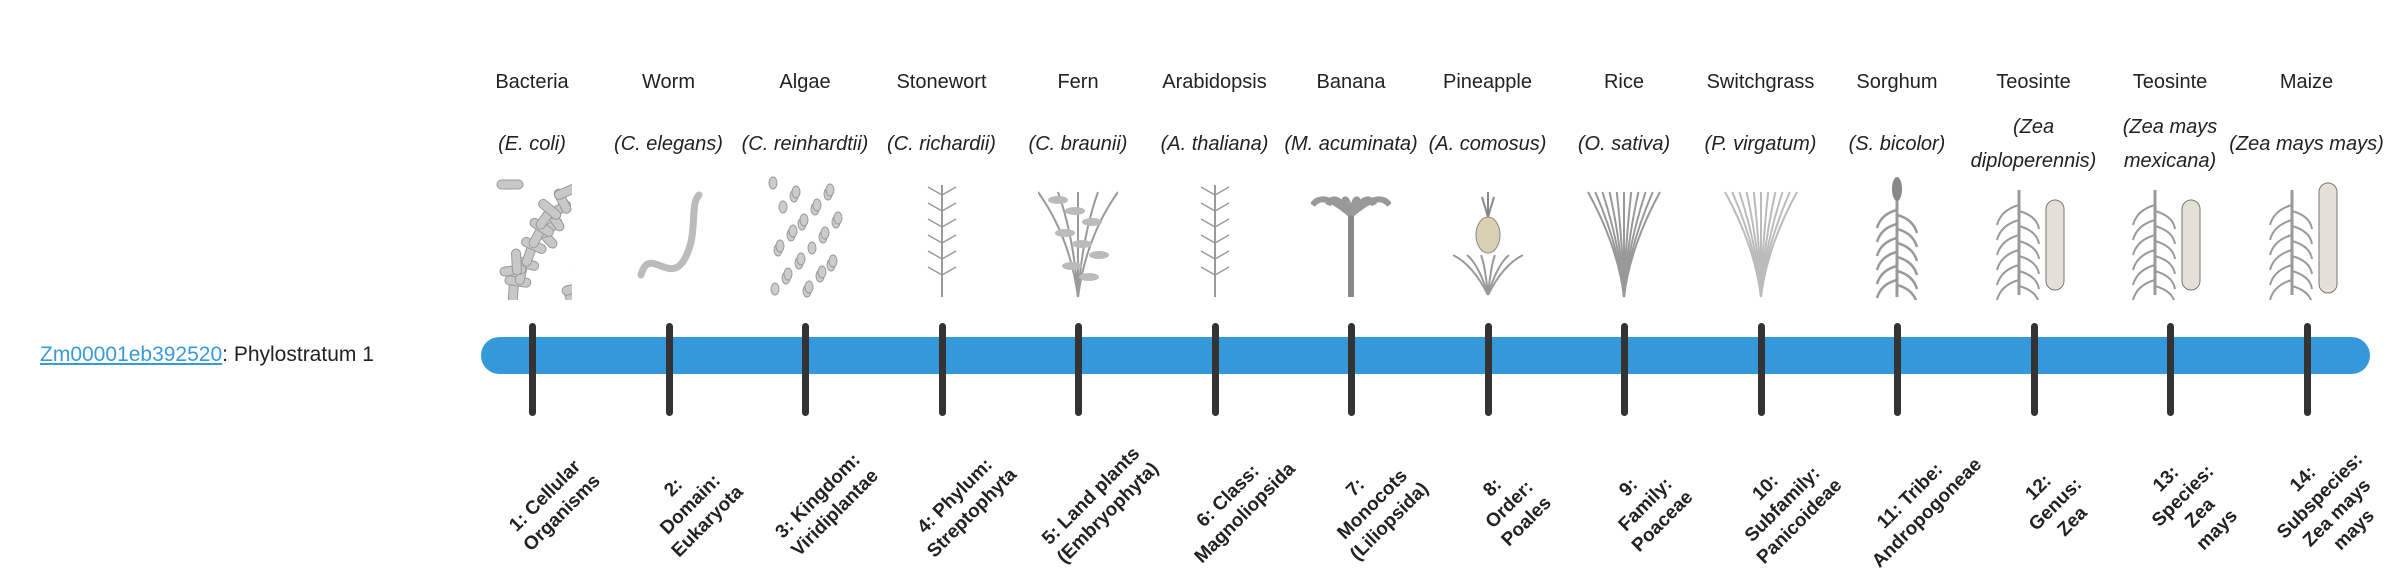 This screenshot has width=2400, height=580. Describe the element at coordinates (805, 237) in the screenshot. I see `algae-illustration-icon` at that location.